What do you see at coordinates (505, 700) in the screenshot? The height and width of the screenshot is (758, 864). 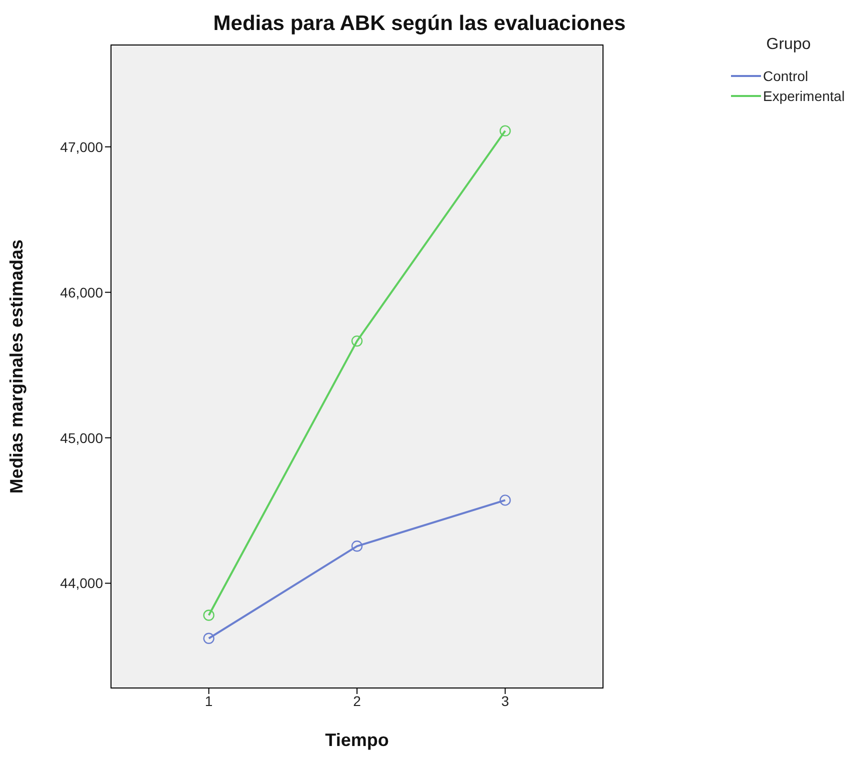 I see `x-tick-label: 3` at bounding box center [505, 700].